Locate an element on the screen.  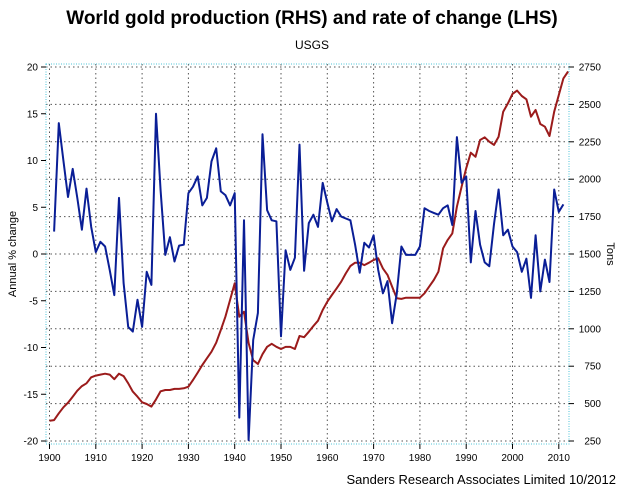
x-tick-label: 1950 is located at coordinates (281, 458).